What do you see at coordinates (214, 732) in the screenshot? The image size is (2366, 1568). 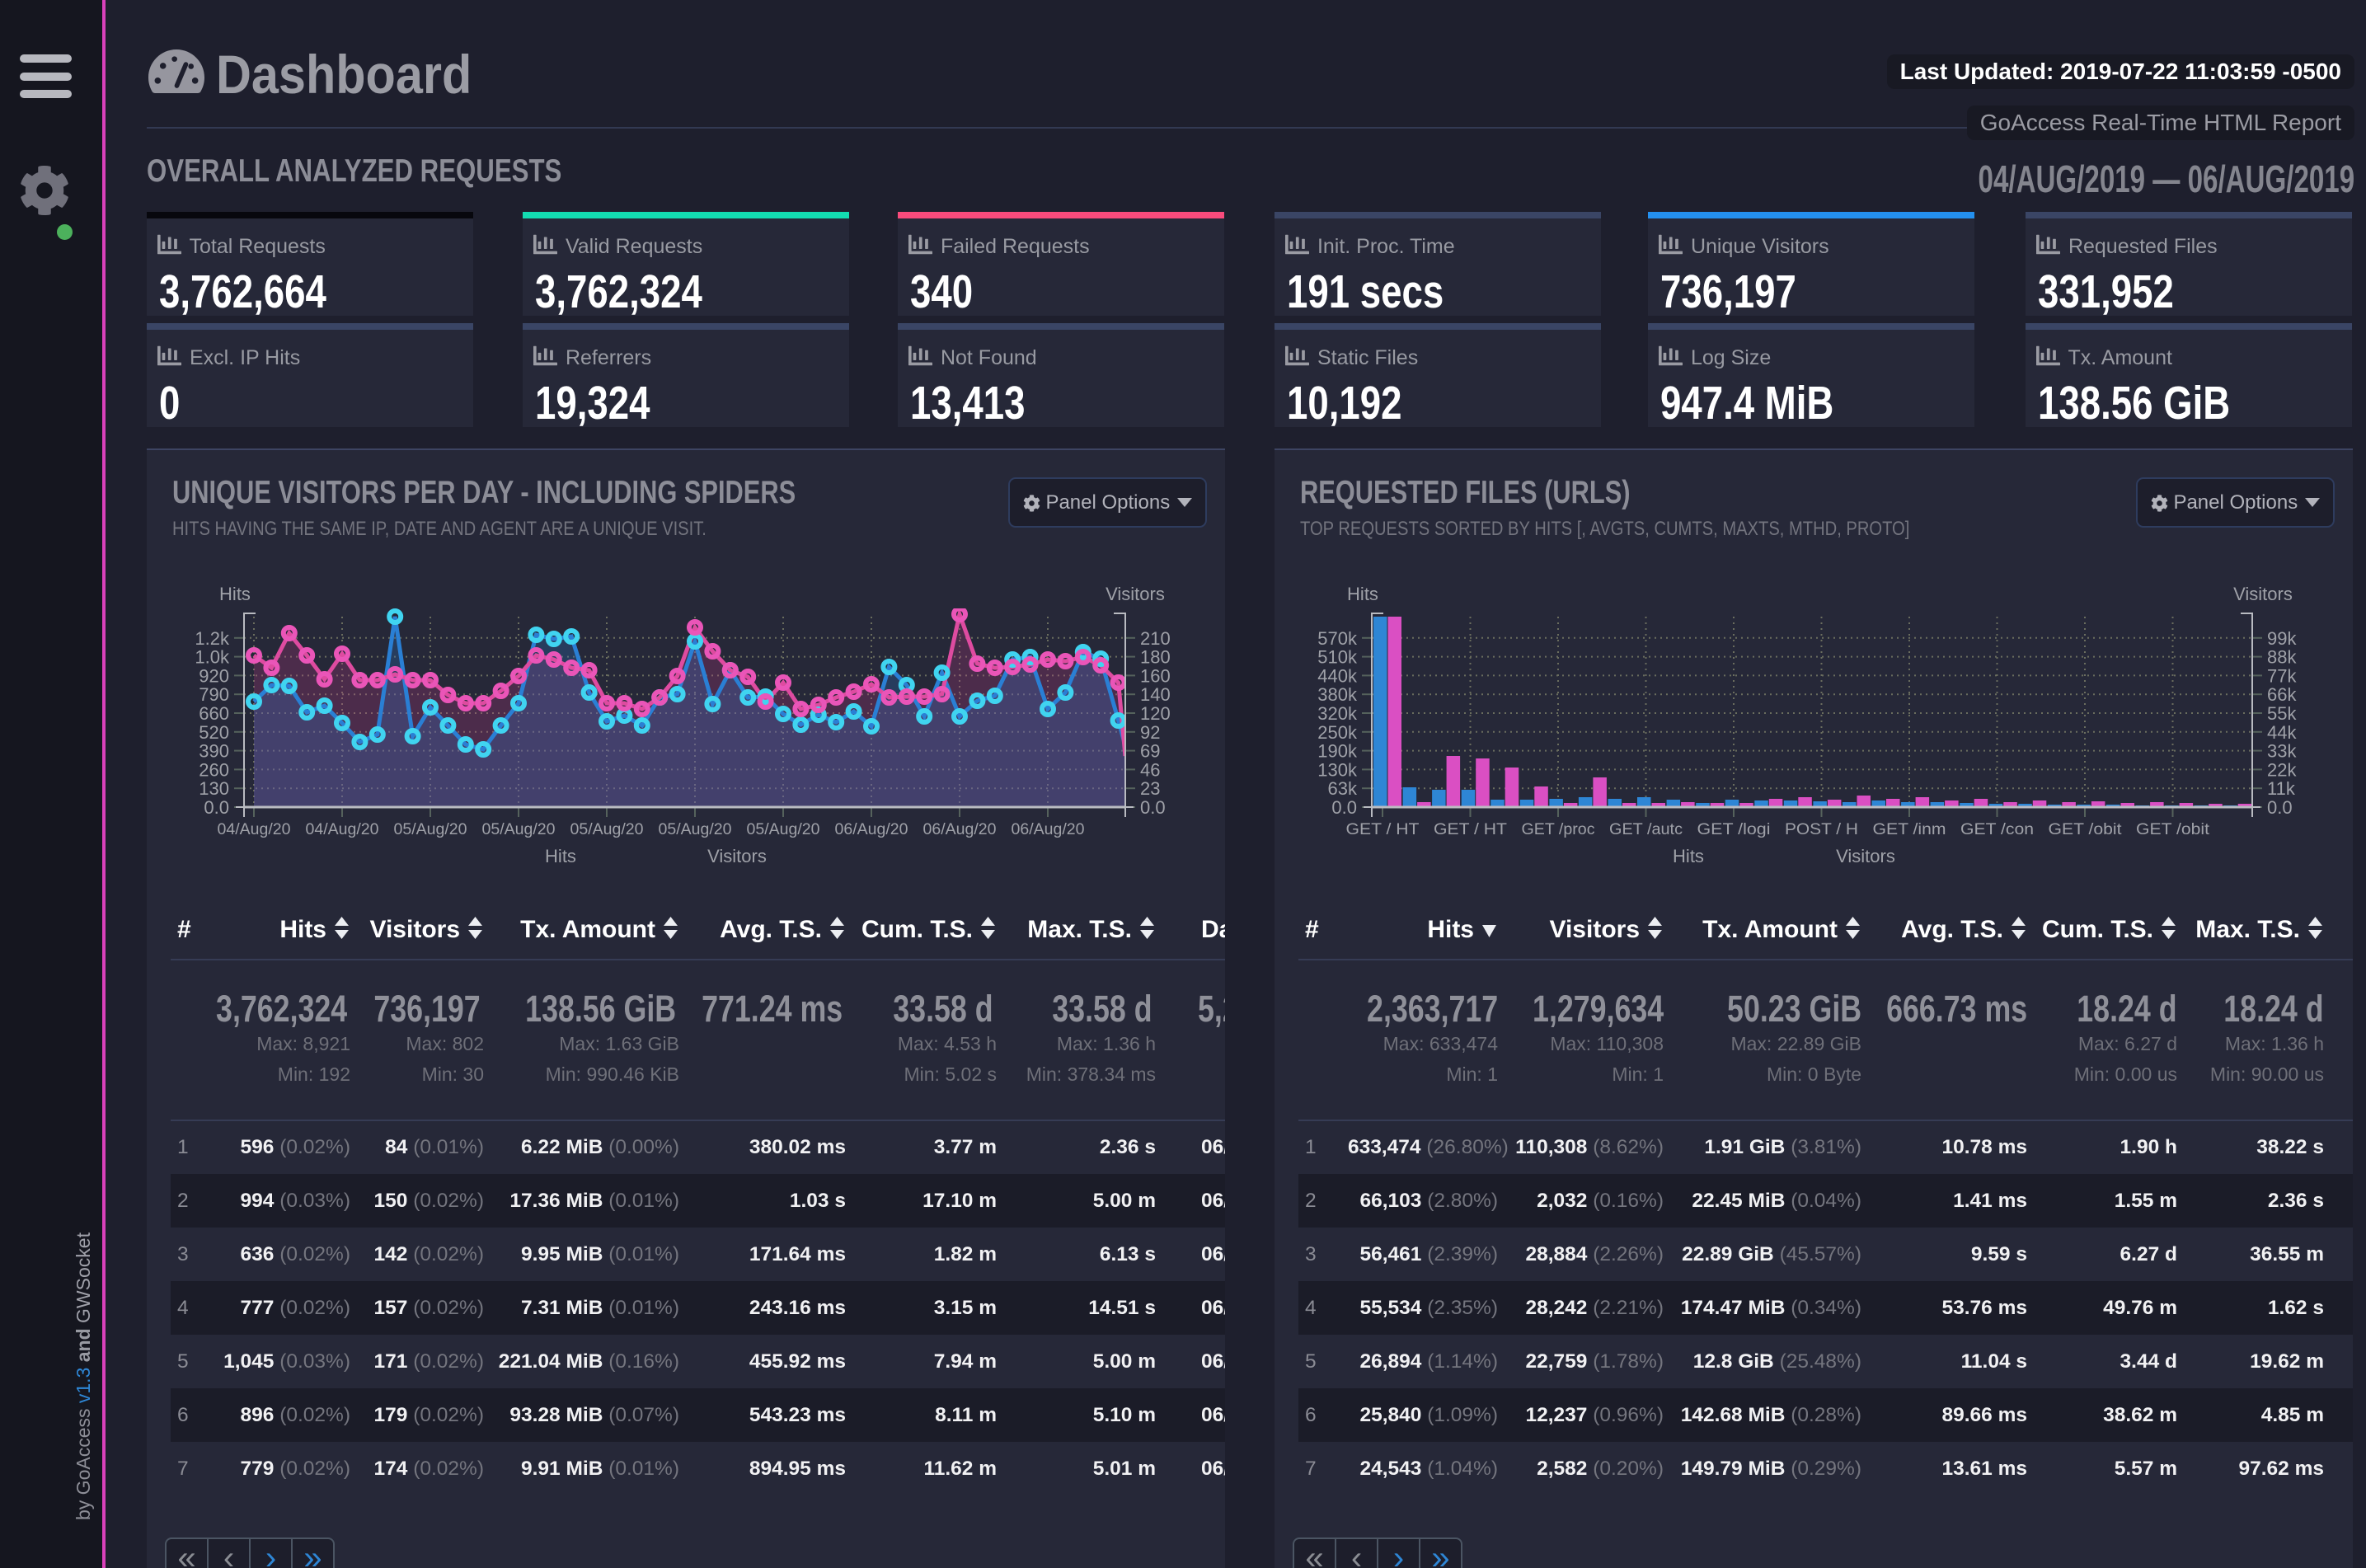 I see `svg-text: 520` at bounding box center [214, 732].